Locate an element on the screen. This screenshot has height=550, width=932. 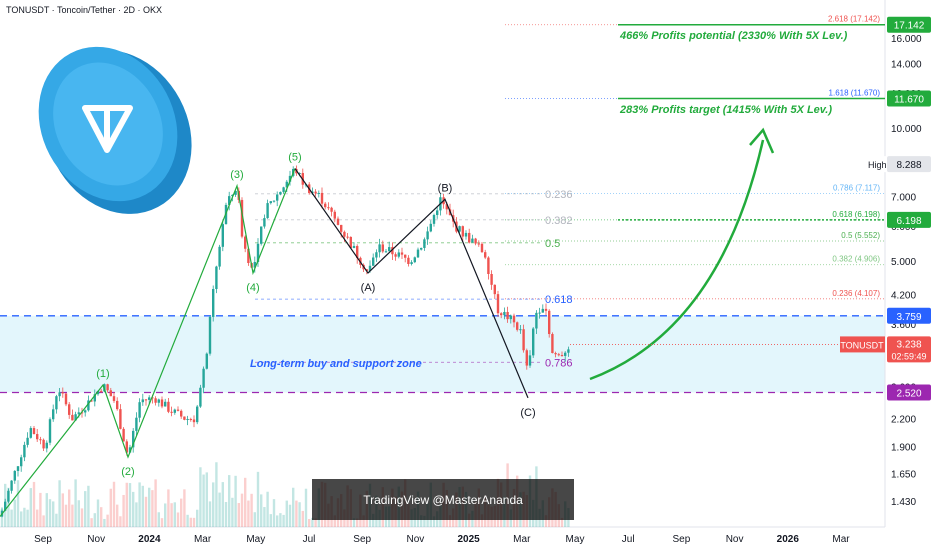
fib-retracement-label: 0.382 is located at coordinates (559, 221).